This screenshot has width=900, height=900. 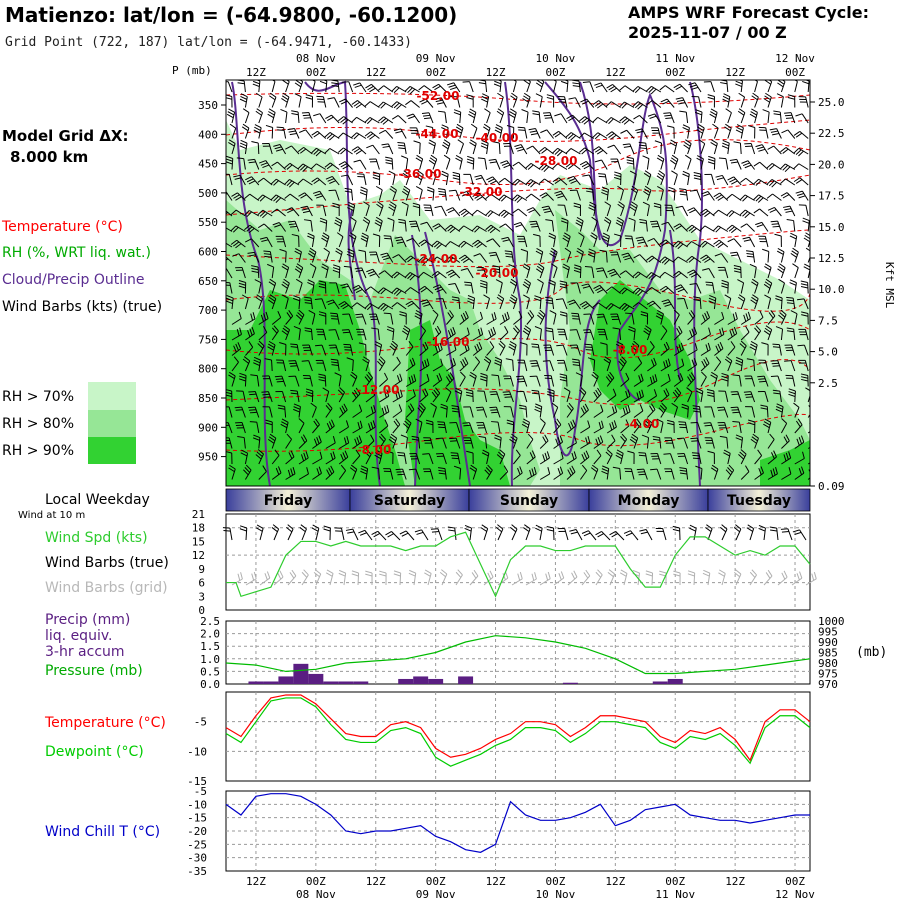 I want to click on height-tick-label: 10.0, so click(x=831, y=289).